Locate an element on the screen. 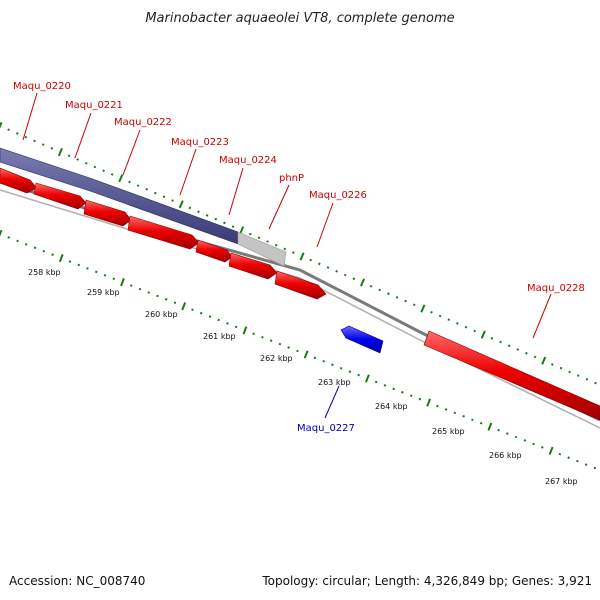  kbp-label: 258 kbp is located at coordinates (44, 272).